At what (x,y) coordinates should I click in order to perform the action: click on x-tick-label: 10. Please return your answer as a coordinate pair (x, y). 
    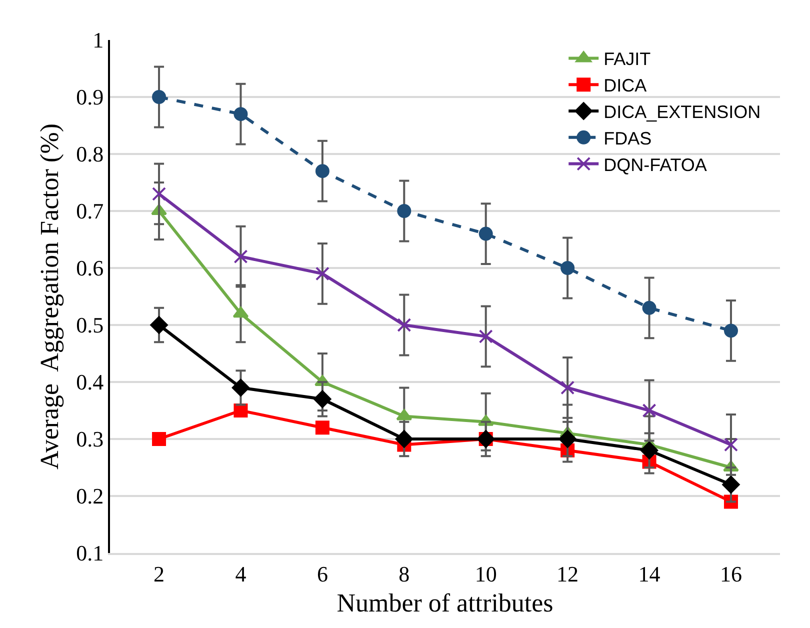
    Looking at the image, I should click on (485, 573).